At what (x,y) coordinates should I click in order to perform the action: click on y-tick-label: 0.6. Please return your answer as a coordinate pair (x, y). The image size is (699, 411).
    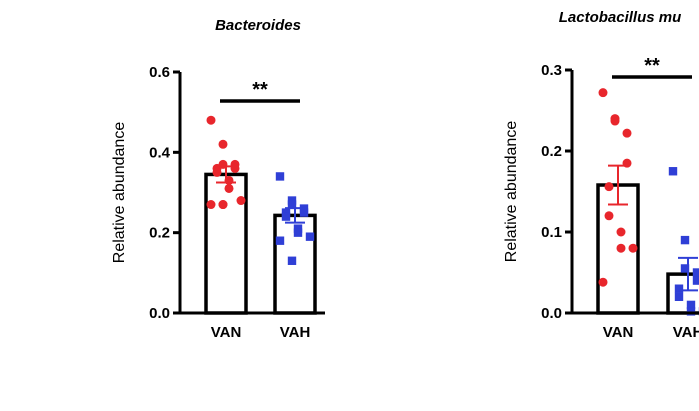
    Looking at the image, I should click on (159, 72).